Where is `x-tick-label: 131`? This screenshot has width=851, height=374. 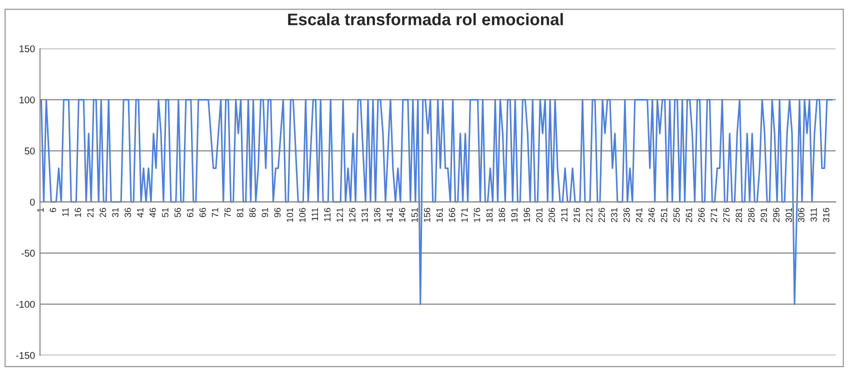 x-tick-label: 131 is located at coordinates (365, 215).